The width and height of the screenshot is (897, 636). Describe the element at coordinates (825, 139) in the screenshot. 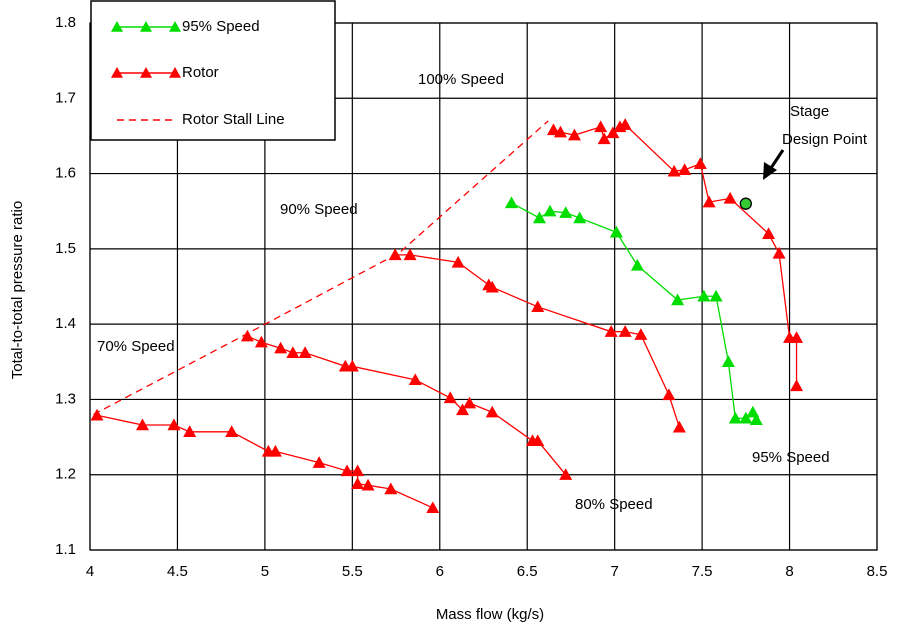

I see `design-point-label: Design Point` at that location.